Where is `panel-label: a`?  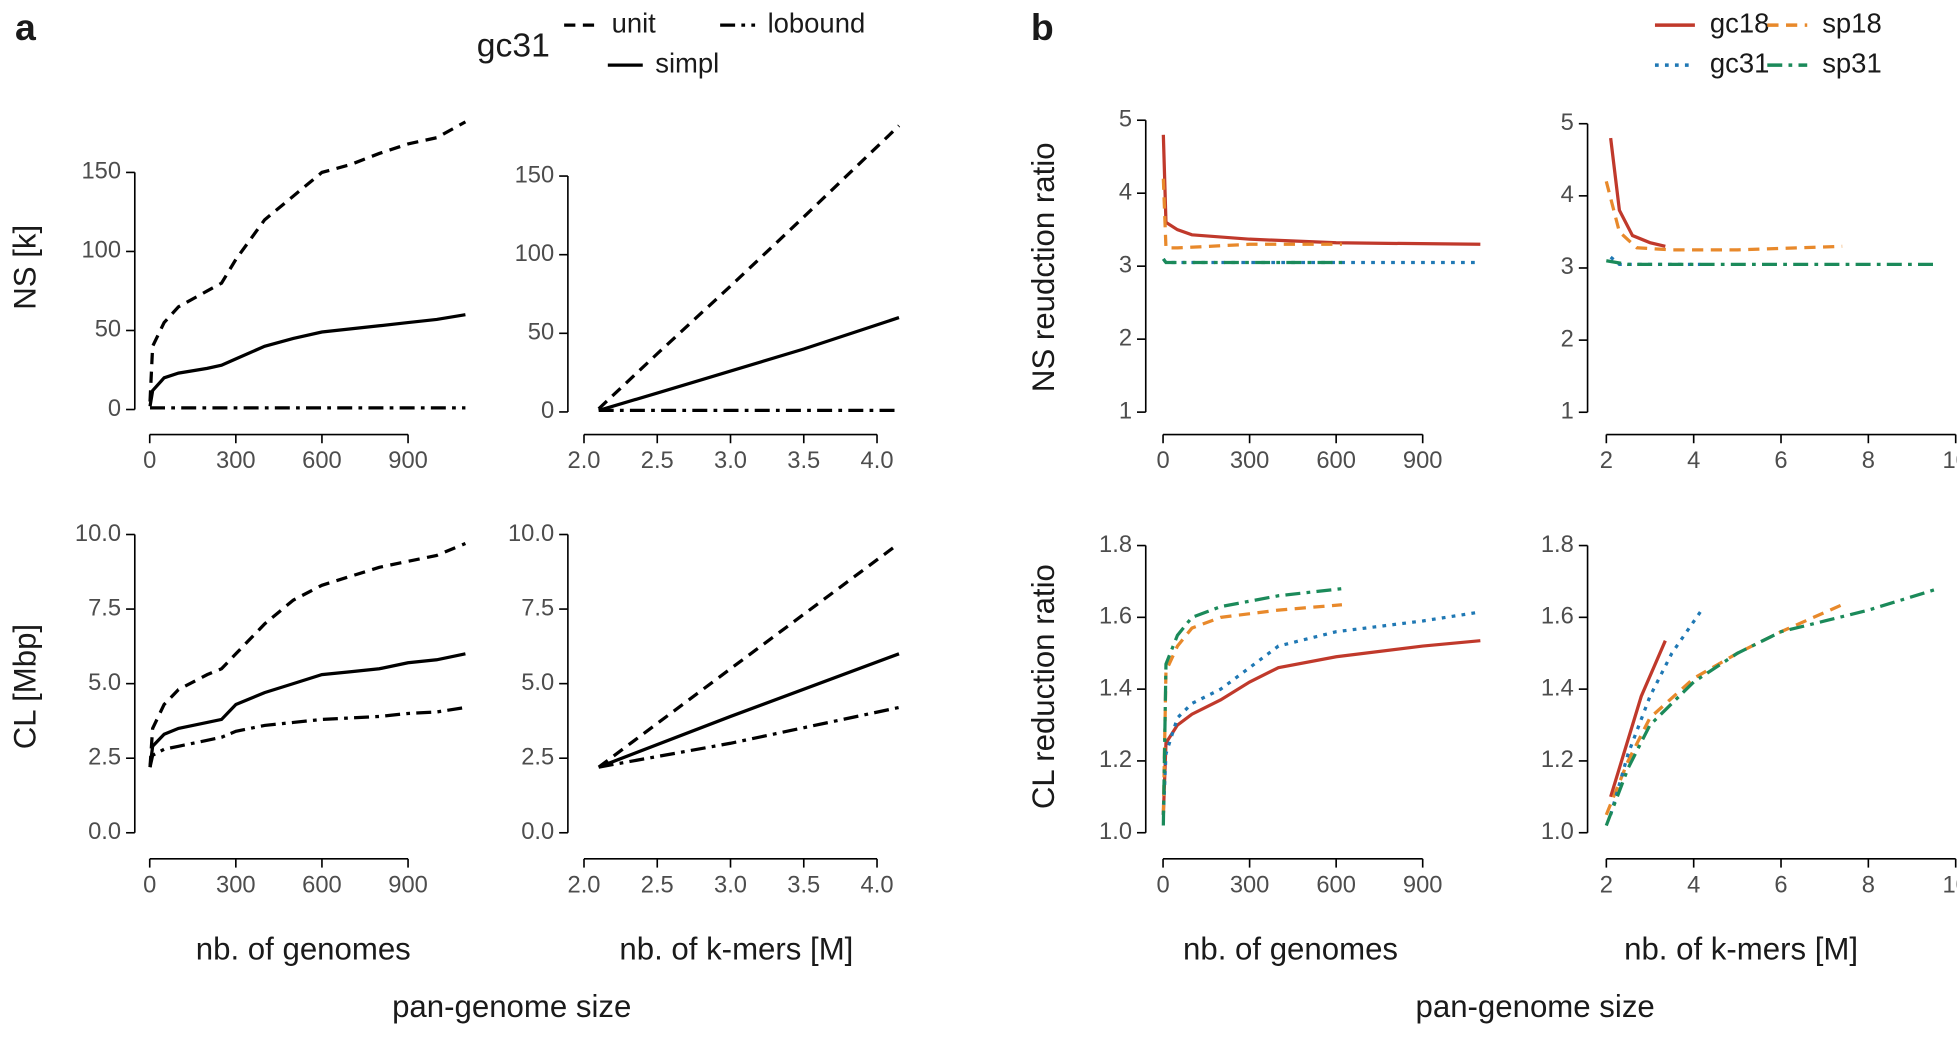
panel-label: a is located at coordinates (26, 27).